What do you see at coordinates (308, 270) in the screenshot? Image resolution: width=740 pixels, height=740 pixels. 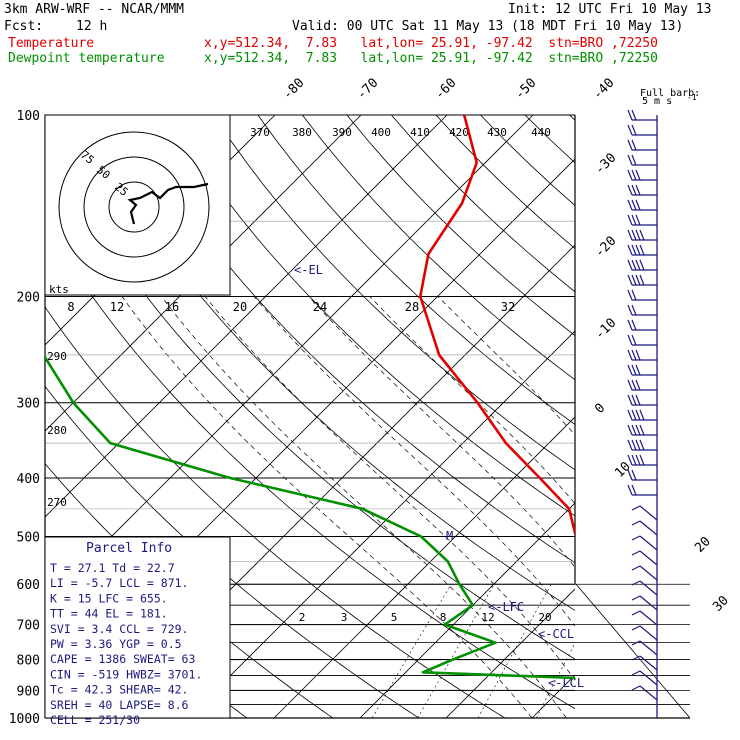 I see `level-annotation: <-EL` at bounding box center [308, 270].